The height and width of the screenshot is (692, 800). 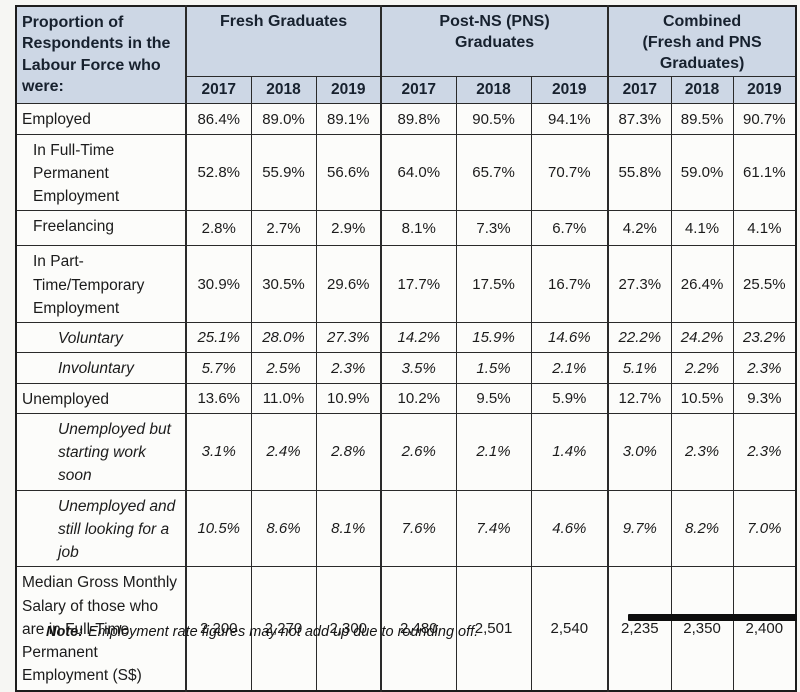 I want to click on value-cell: 16.7%, so click(x=569, y=284).